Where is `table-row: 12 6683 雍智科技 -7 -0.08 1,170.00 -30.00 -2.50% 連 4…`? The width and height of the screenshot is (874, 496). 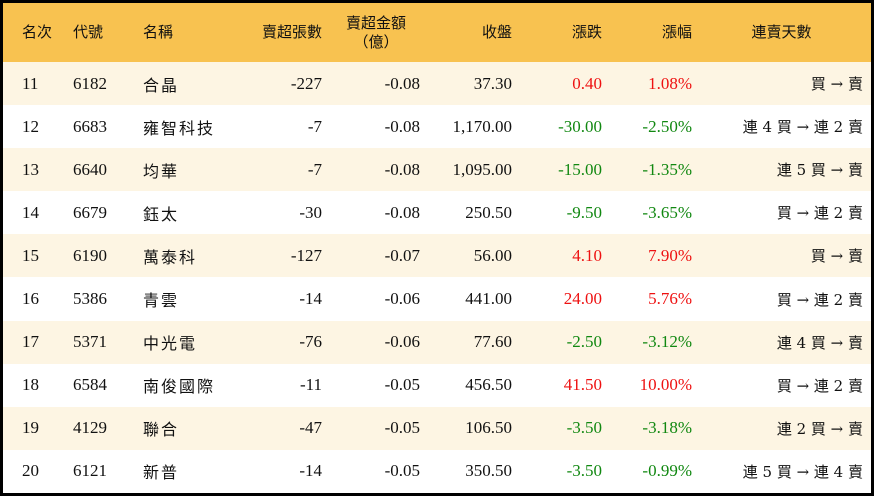
table-row: 12 6683 雍智科技 -7 -0.08 1,170.00 -30.00 -2.50% 連 4… is located at coordinates (437, 127).